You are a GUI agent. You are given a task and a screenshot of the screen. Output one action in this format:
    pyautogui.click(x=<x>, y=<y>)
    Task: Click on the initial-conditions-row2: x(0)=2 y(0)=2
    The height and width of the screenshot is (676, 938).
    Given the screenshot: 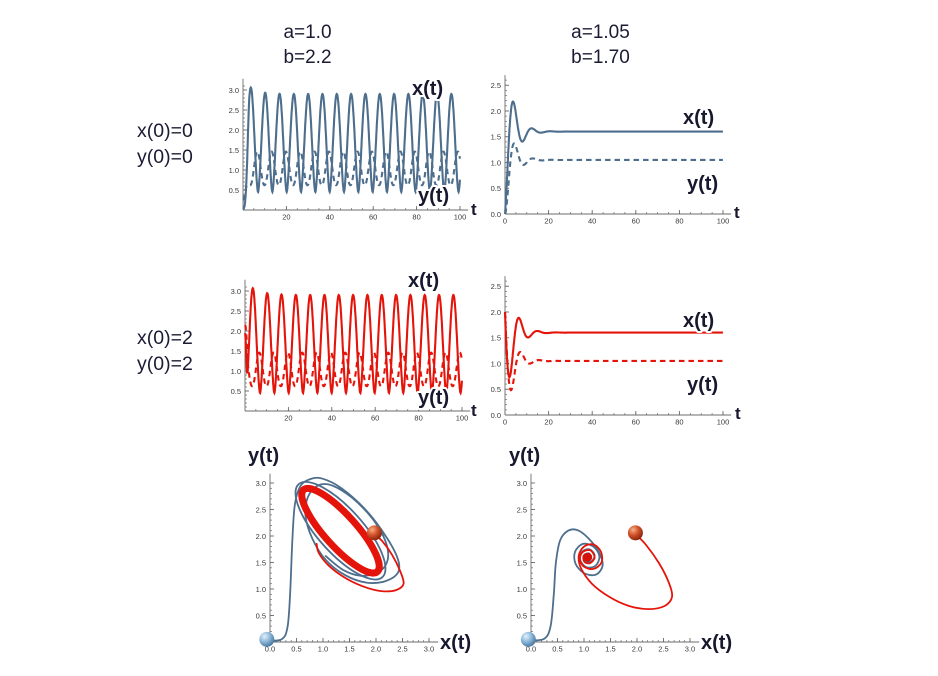 What is the action you would take?
    pyautogui.click(x=165, y=351)
    